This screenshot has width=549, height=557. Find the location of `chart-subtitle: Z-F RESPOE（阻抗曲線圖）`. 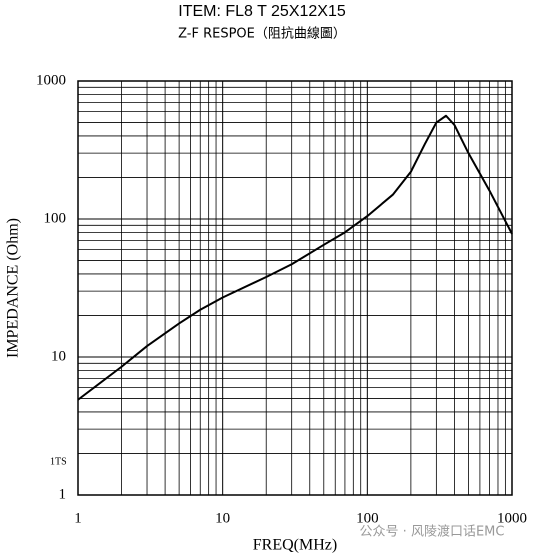

chart-subtitle: Z-F RESPOE（阻抗曲線圖） is located at coordinates (262, 34).